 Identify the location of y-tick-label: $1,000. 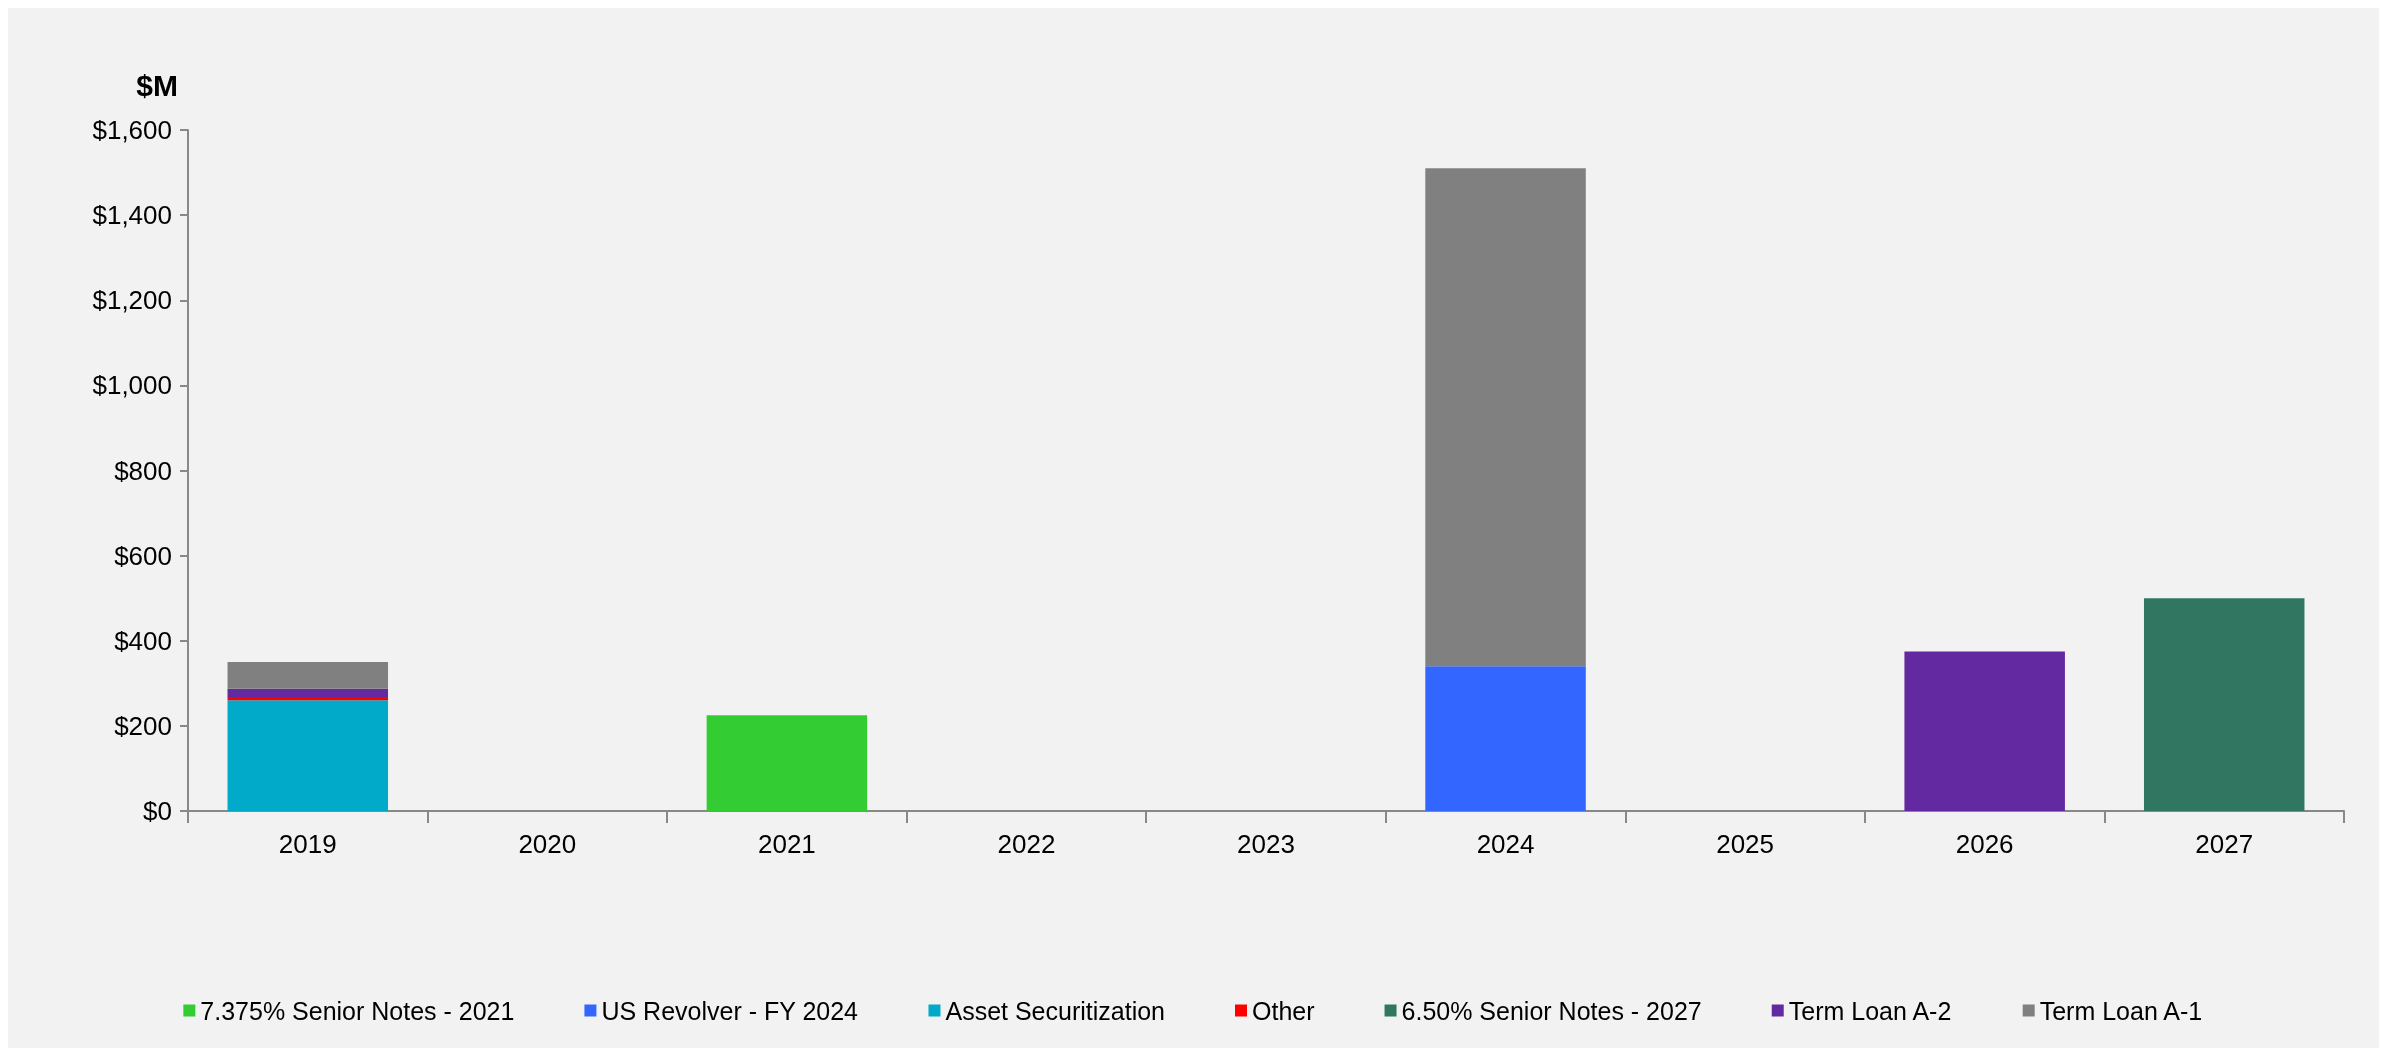
(132, 385).